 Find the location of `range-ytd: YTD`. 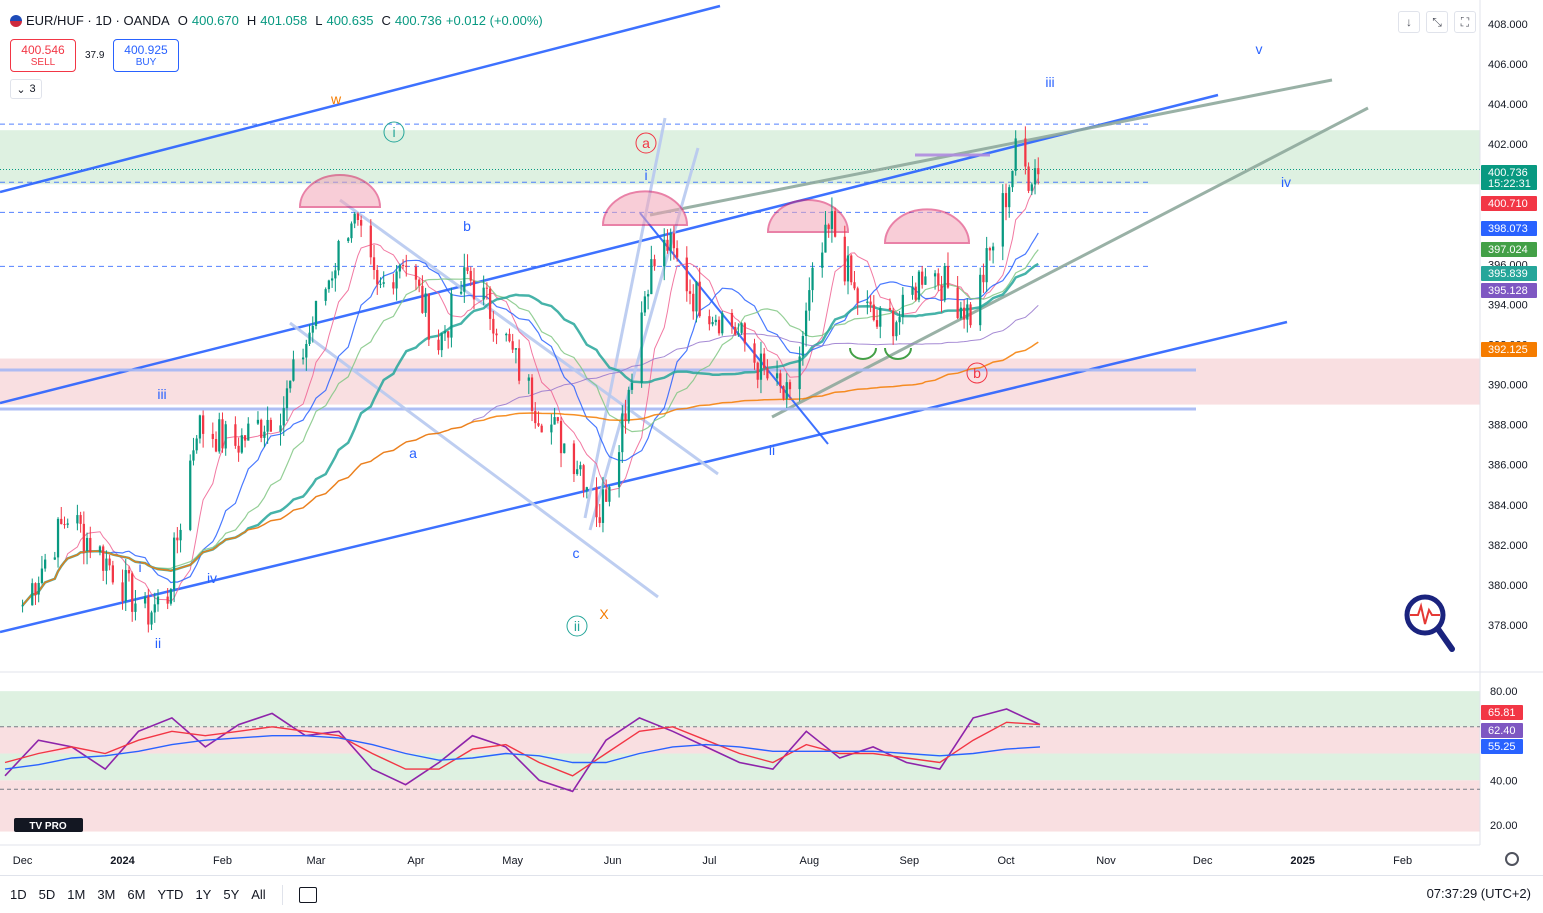

range-ytd: YTD is located at coordinates (170, 894).